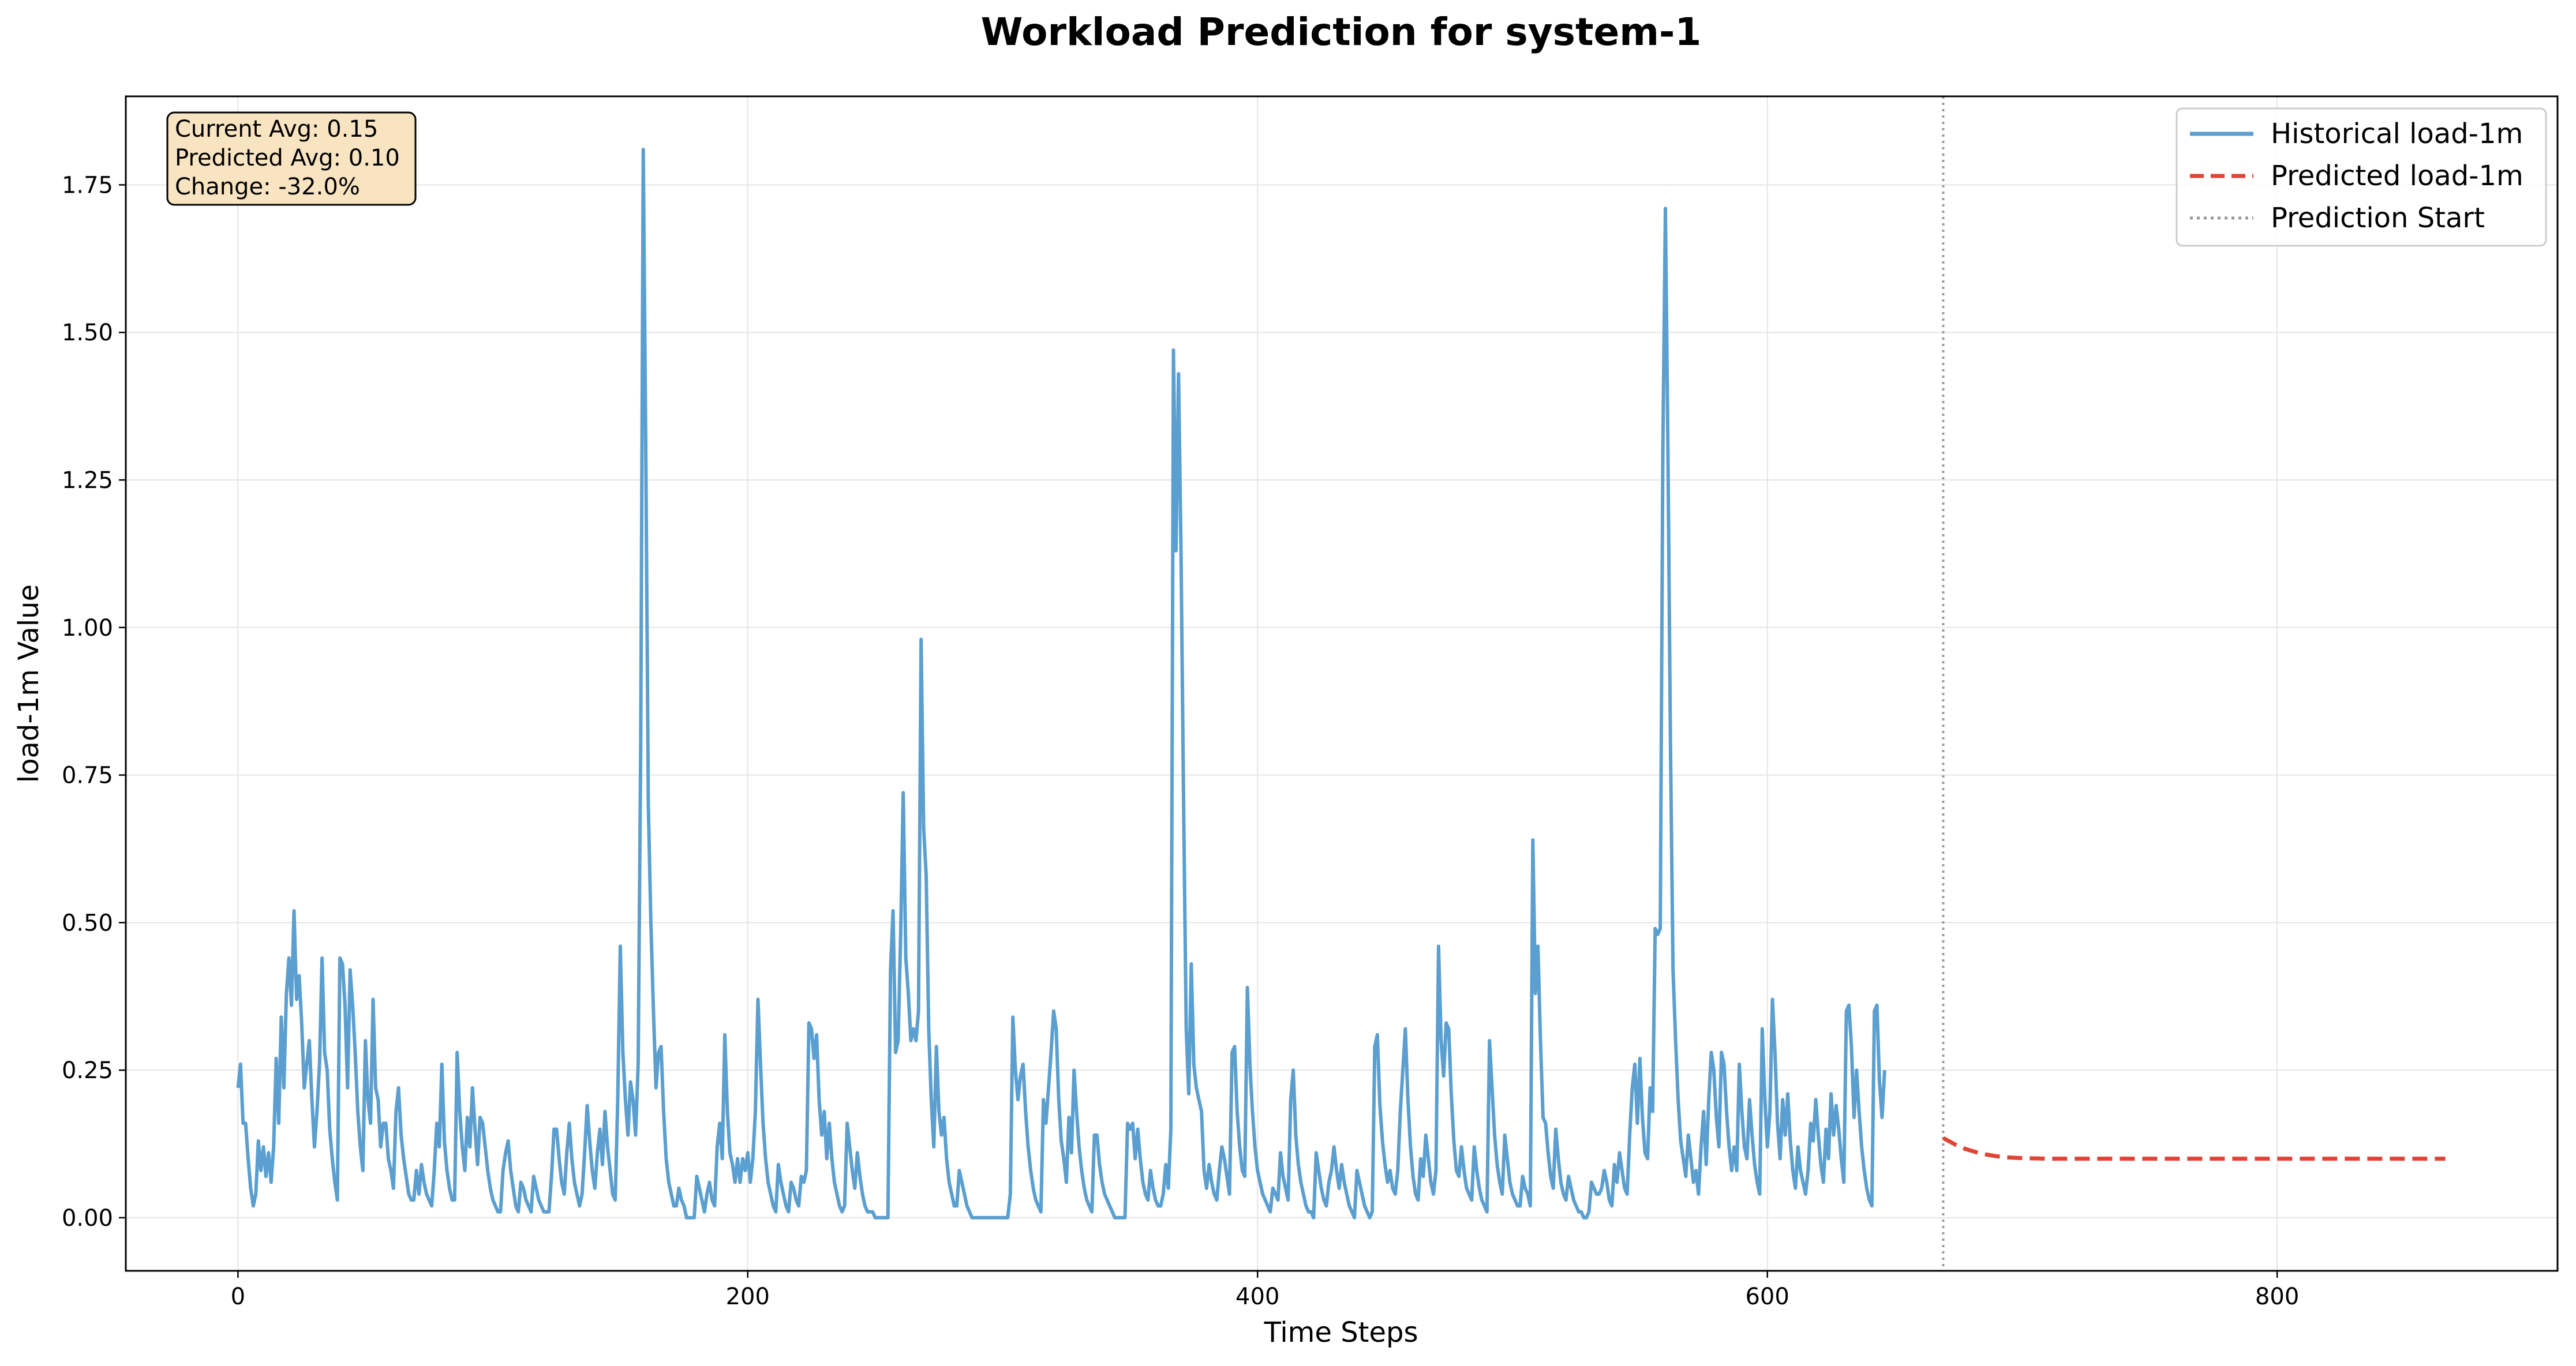 The width and height of the screenshot is (2576, 1366). I want to click on legend-prediction-start-label: Prediction Start, so click(2378, 218).